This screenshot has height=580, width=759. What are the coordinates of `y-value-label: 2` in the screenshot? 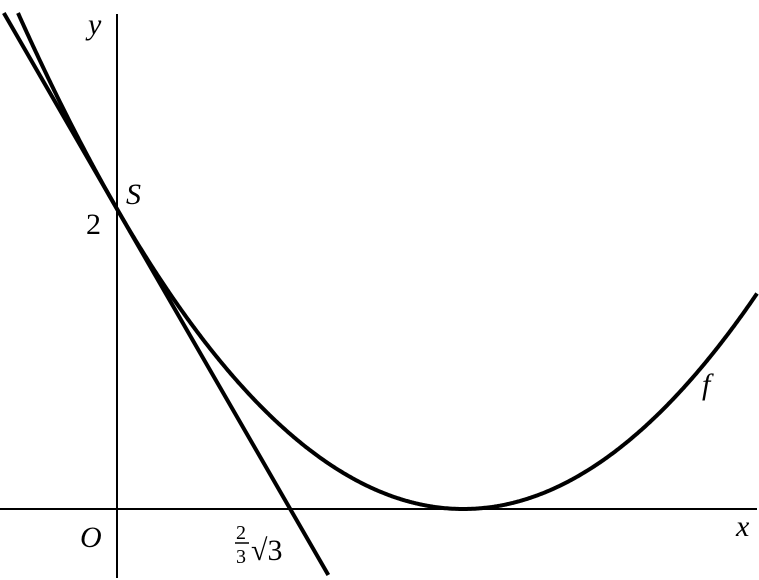 It's located at (93, 224).